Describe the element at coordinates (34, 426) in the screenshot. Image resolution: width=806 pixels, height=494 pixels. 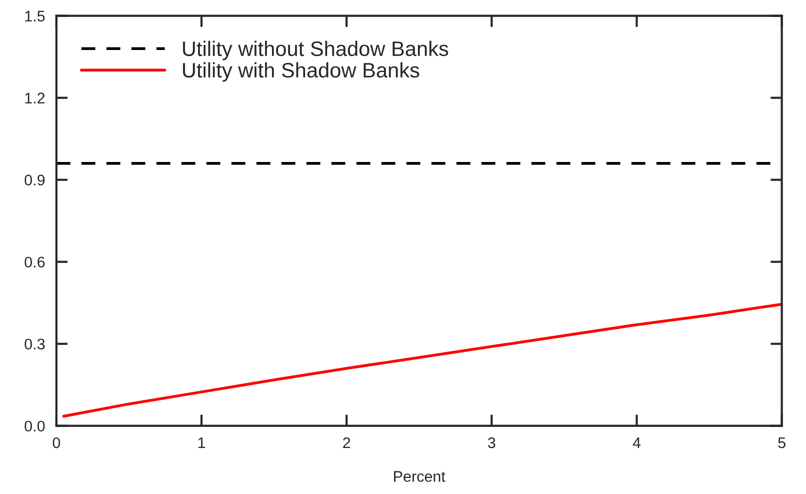
I see `y-tick-label: 0.0` at that location.